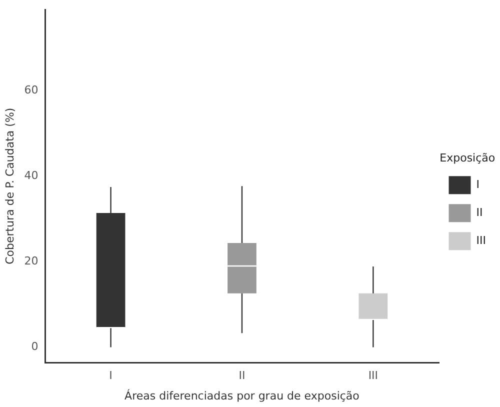 The height and width of the screenshot is (407, 500). I want to click on y-tick-label: 0, so click(34, 347).